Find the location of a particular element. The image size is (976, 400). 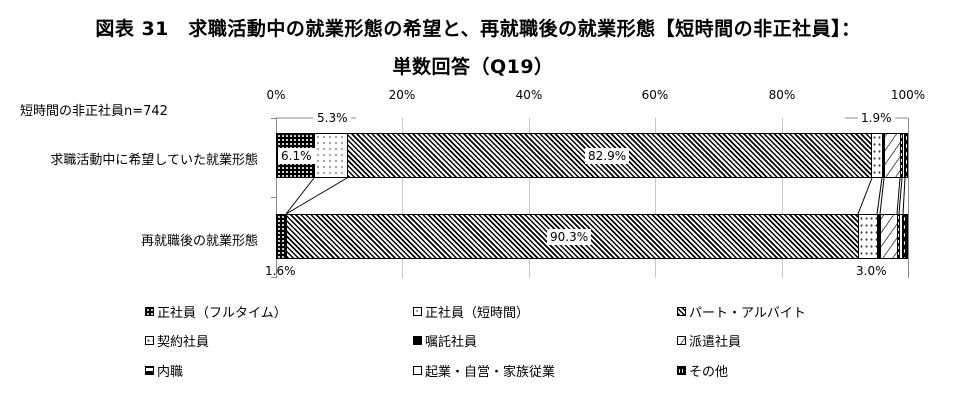

x-tick-60: 60% is located at coordinates (655, 95).